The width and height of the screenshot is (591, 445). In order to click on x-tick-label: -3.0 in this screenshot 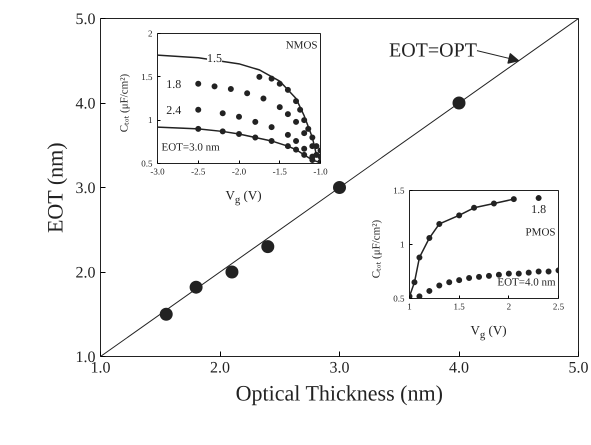, I will do `click(158, 171)`.